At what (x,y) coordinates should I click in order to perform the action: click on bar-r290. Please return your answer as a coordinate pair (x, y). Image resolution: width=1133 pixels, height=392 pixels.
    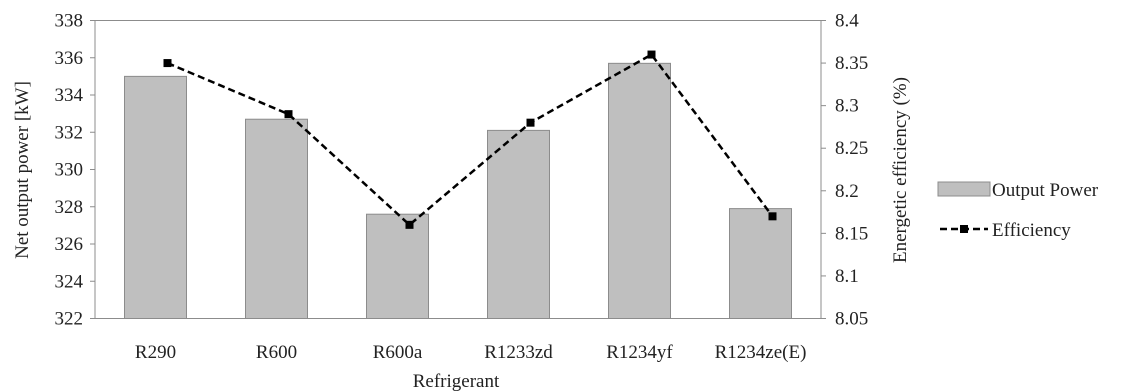
    Looking at the image, I should click on (155, 197).